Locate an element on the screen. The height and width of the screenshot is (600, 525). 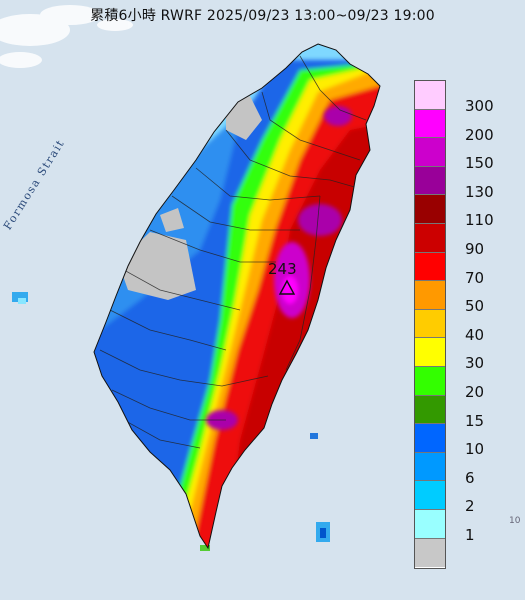
legend-label: 90 is located at coordinates (475, 249).